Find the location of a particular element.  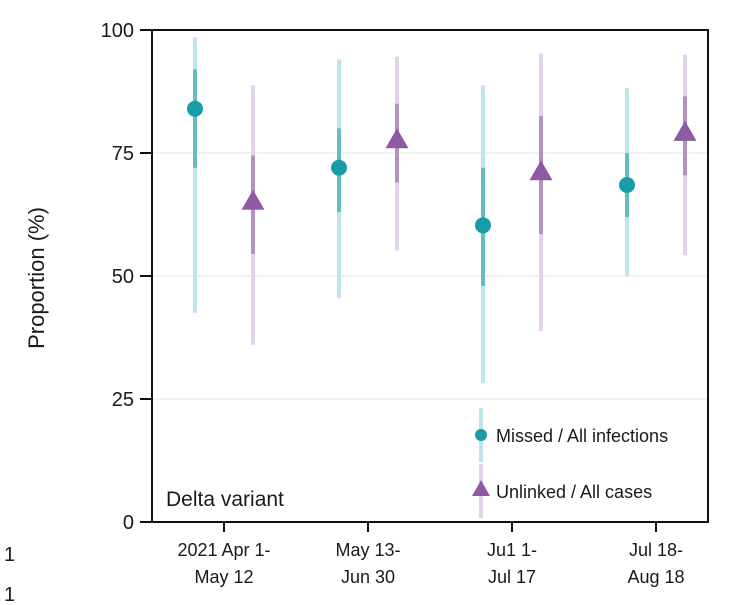

y-tick-label-3: 75 is located at coordinates (123, 154).